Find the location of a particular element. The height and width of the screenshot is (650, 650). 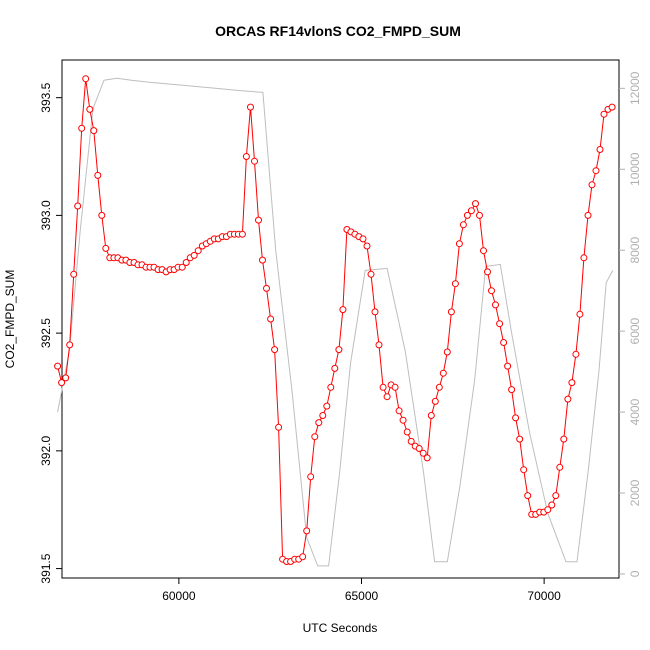

y2-tick-label: 12000 is located at coordinates (635, 88).